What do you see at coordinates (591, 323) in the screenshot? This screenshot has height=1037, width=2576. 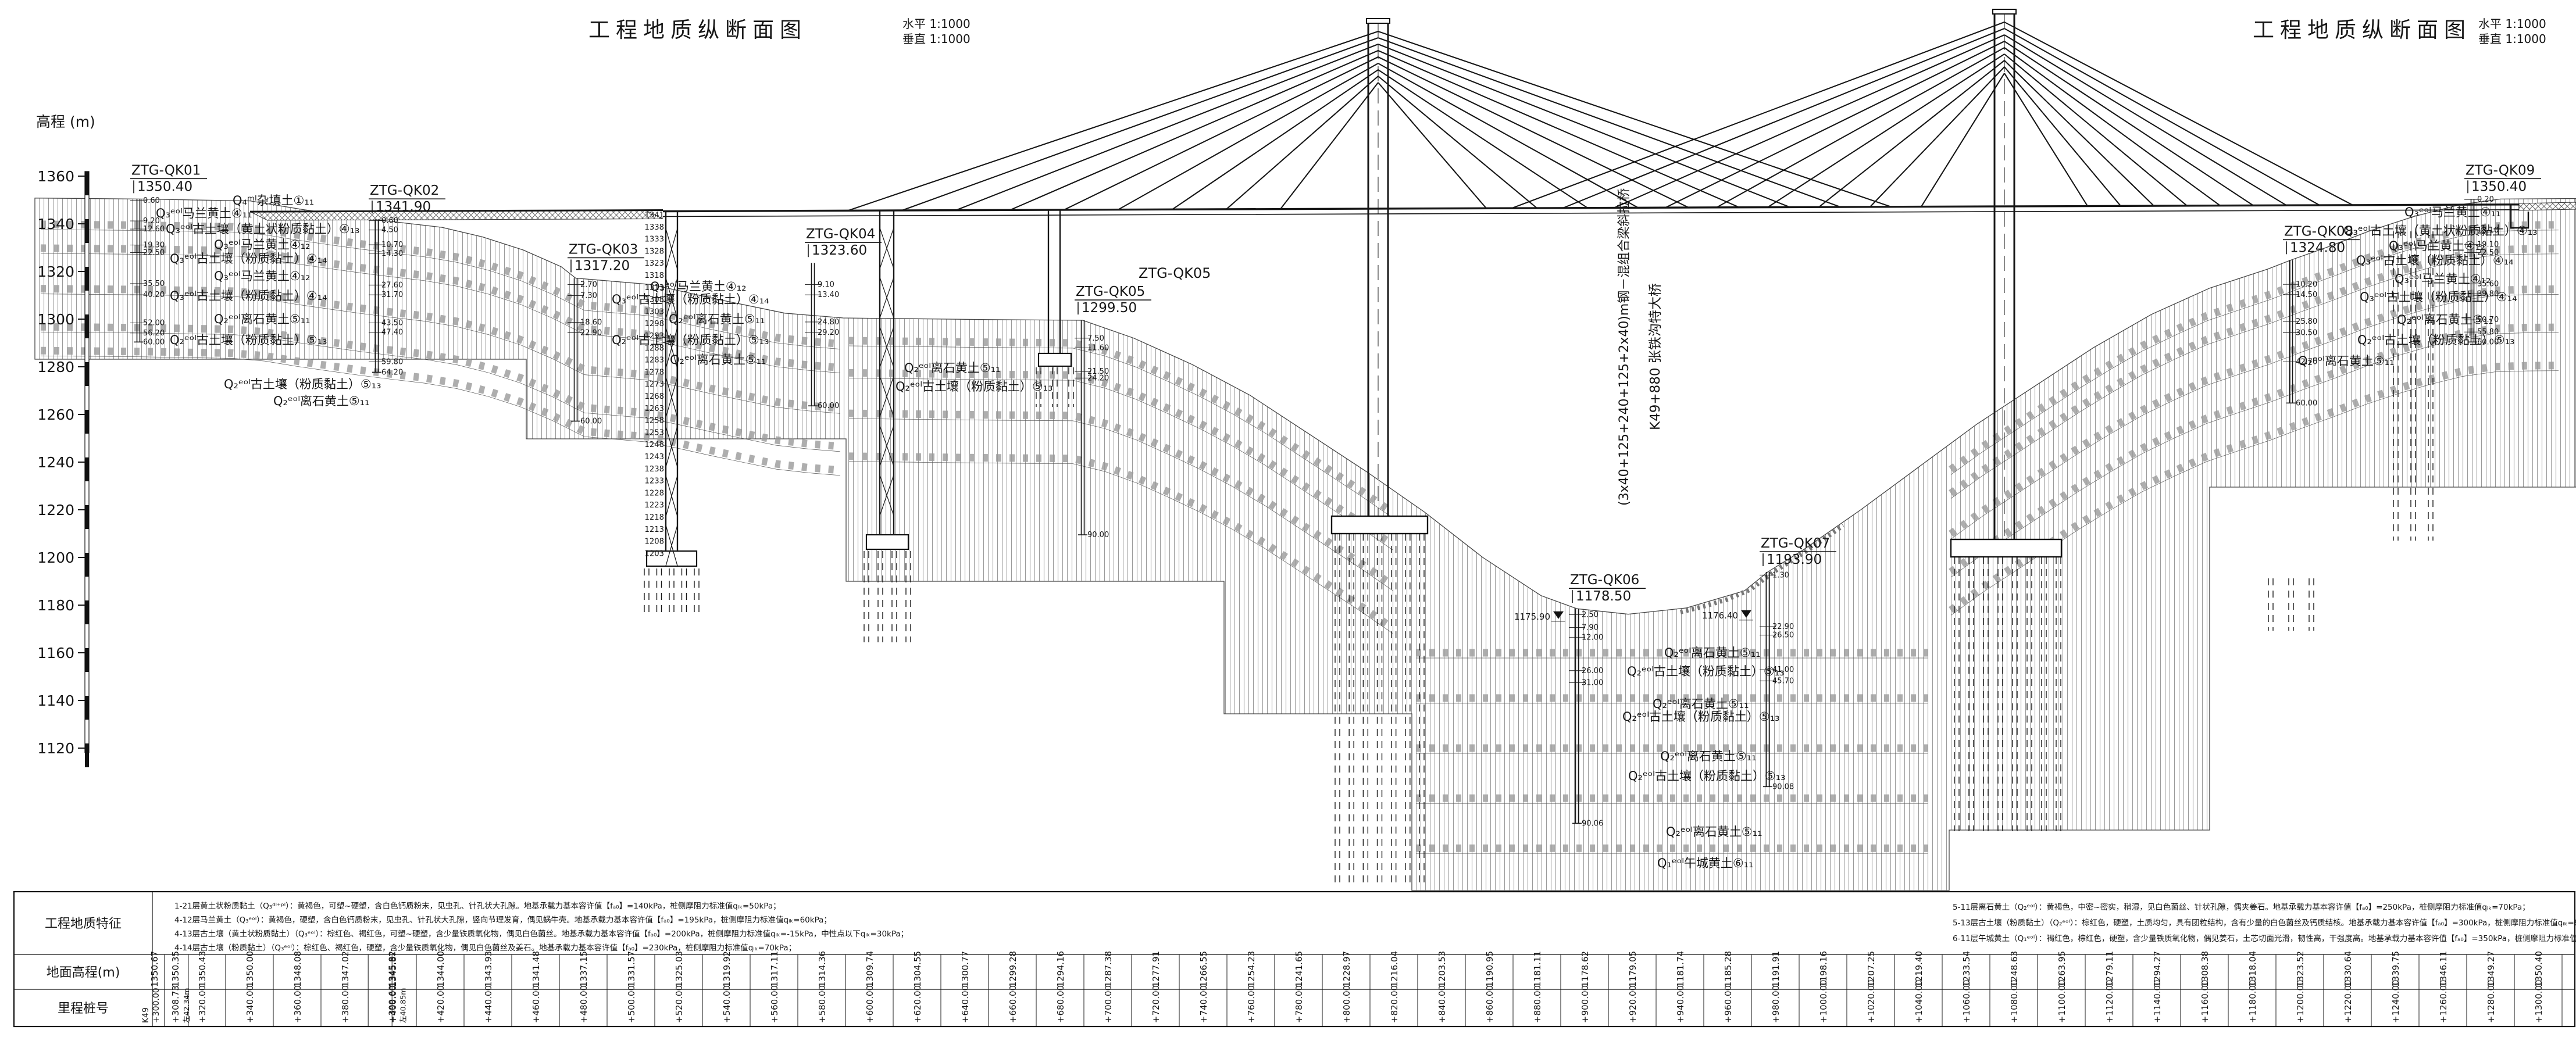 I see `depth-value: 18.60` at bounding box center [591, 323].